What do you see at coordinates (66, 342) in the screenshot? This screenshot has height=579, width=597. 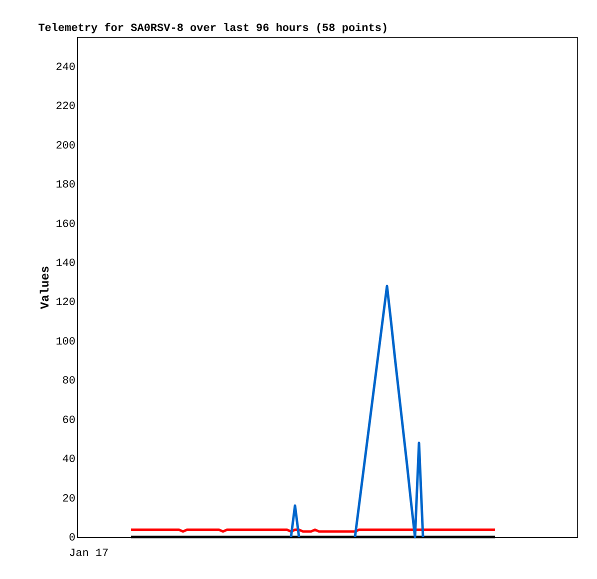 I see `y-tick-label: 100` at bounding box center [66, 342].